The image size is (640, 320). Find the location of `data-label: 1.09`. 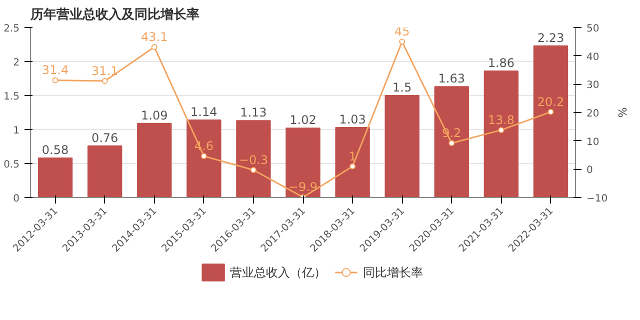

data-label: 1.09 is located at coordinates (154, 115).